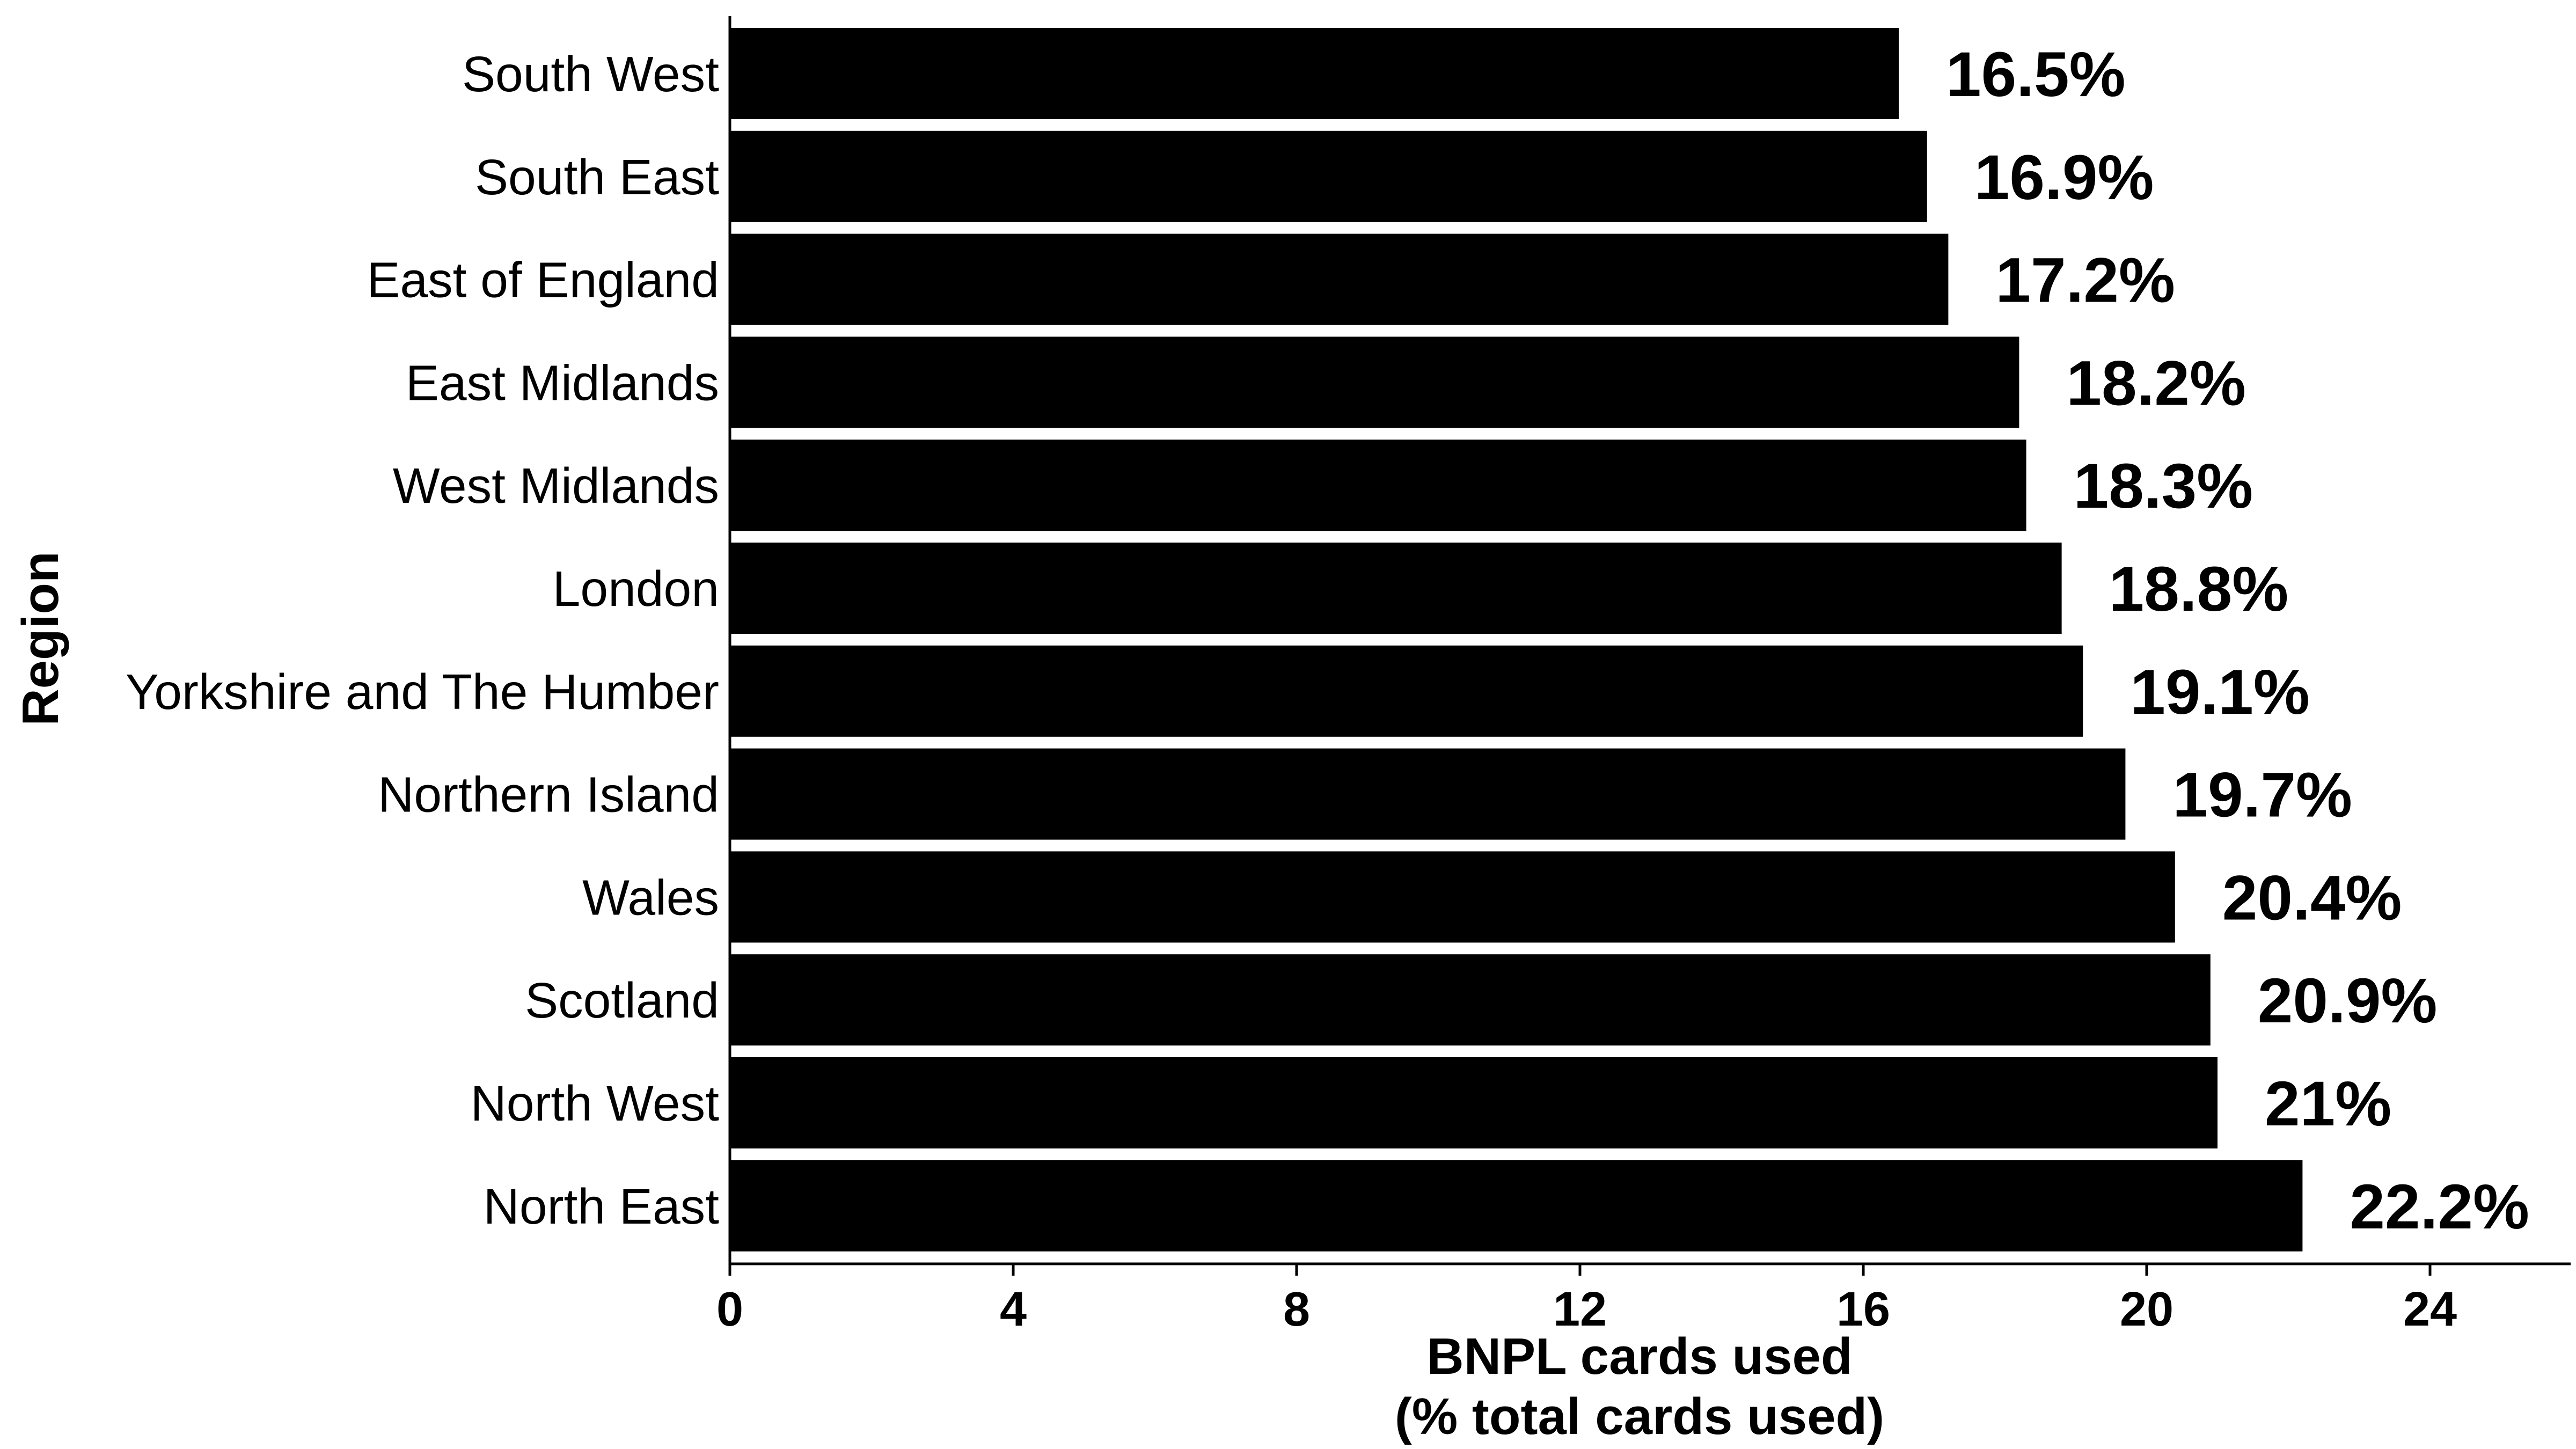  What do you see at coordinates (1639, 1356) in the screenshot?
I see `x-axis-title-line-1: BNPL cards used` at bounding box center [1639, 1356].